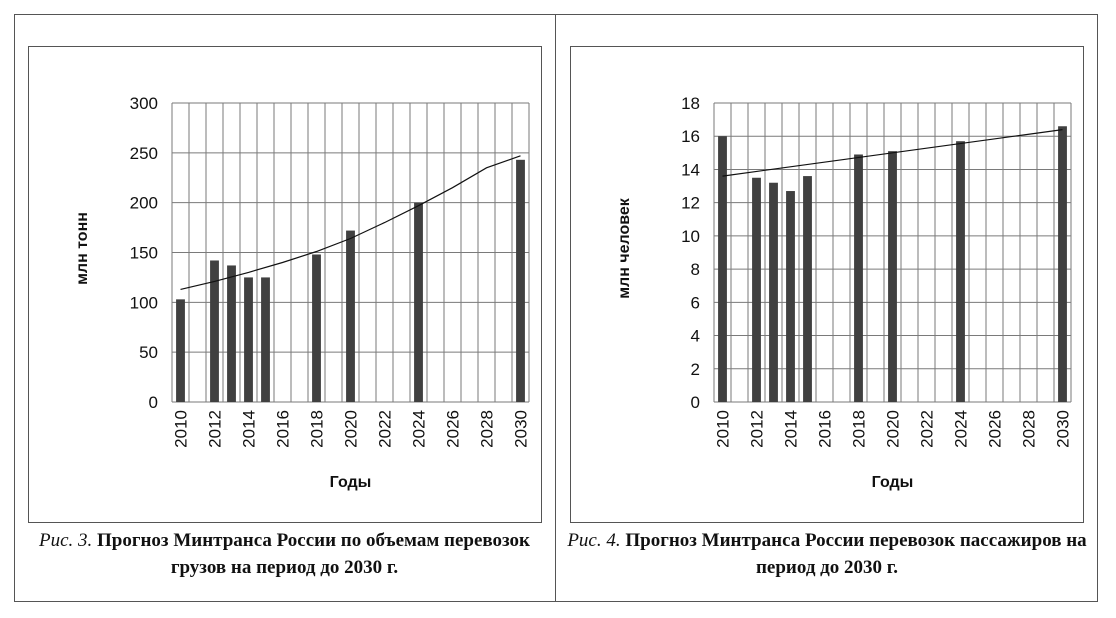  Describe the element at coordinates (695, 269) in the screenshot. I see `y-tick-label: 8` at that location.